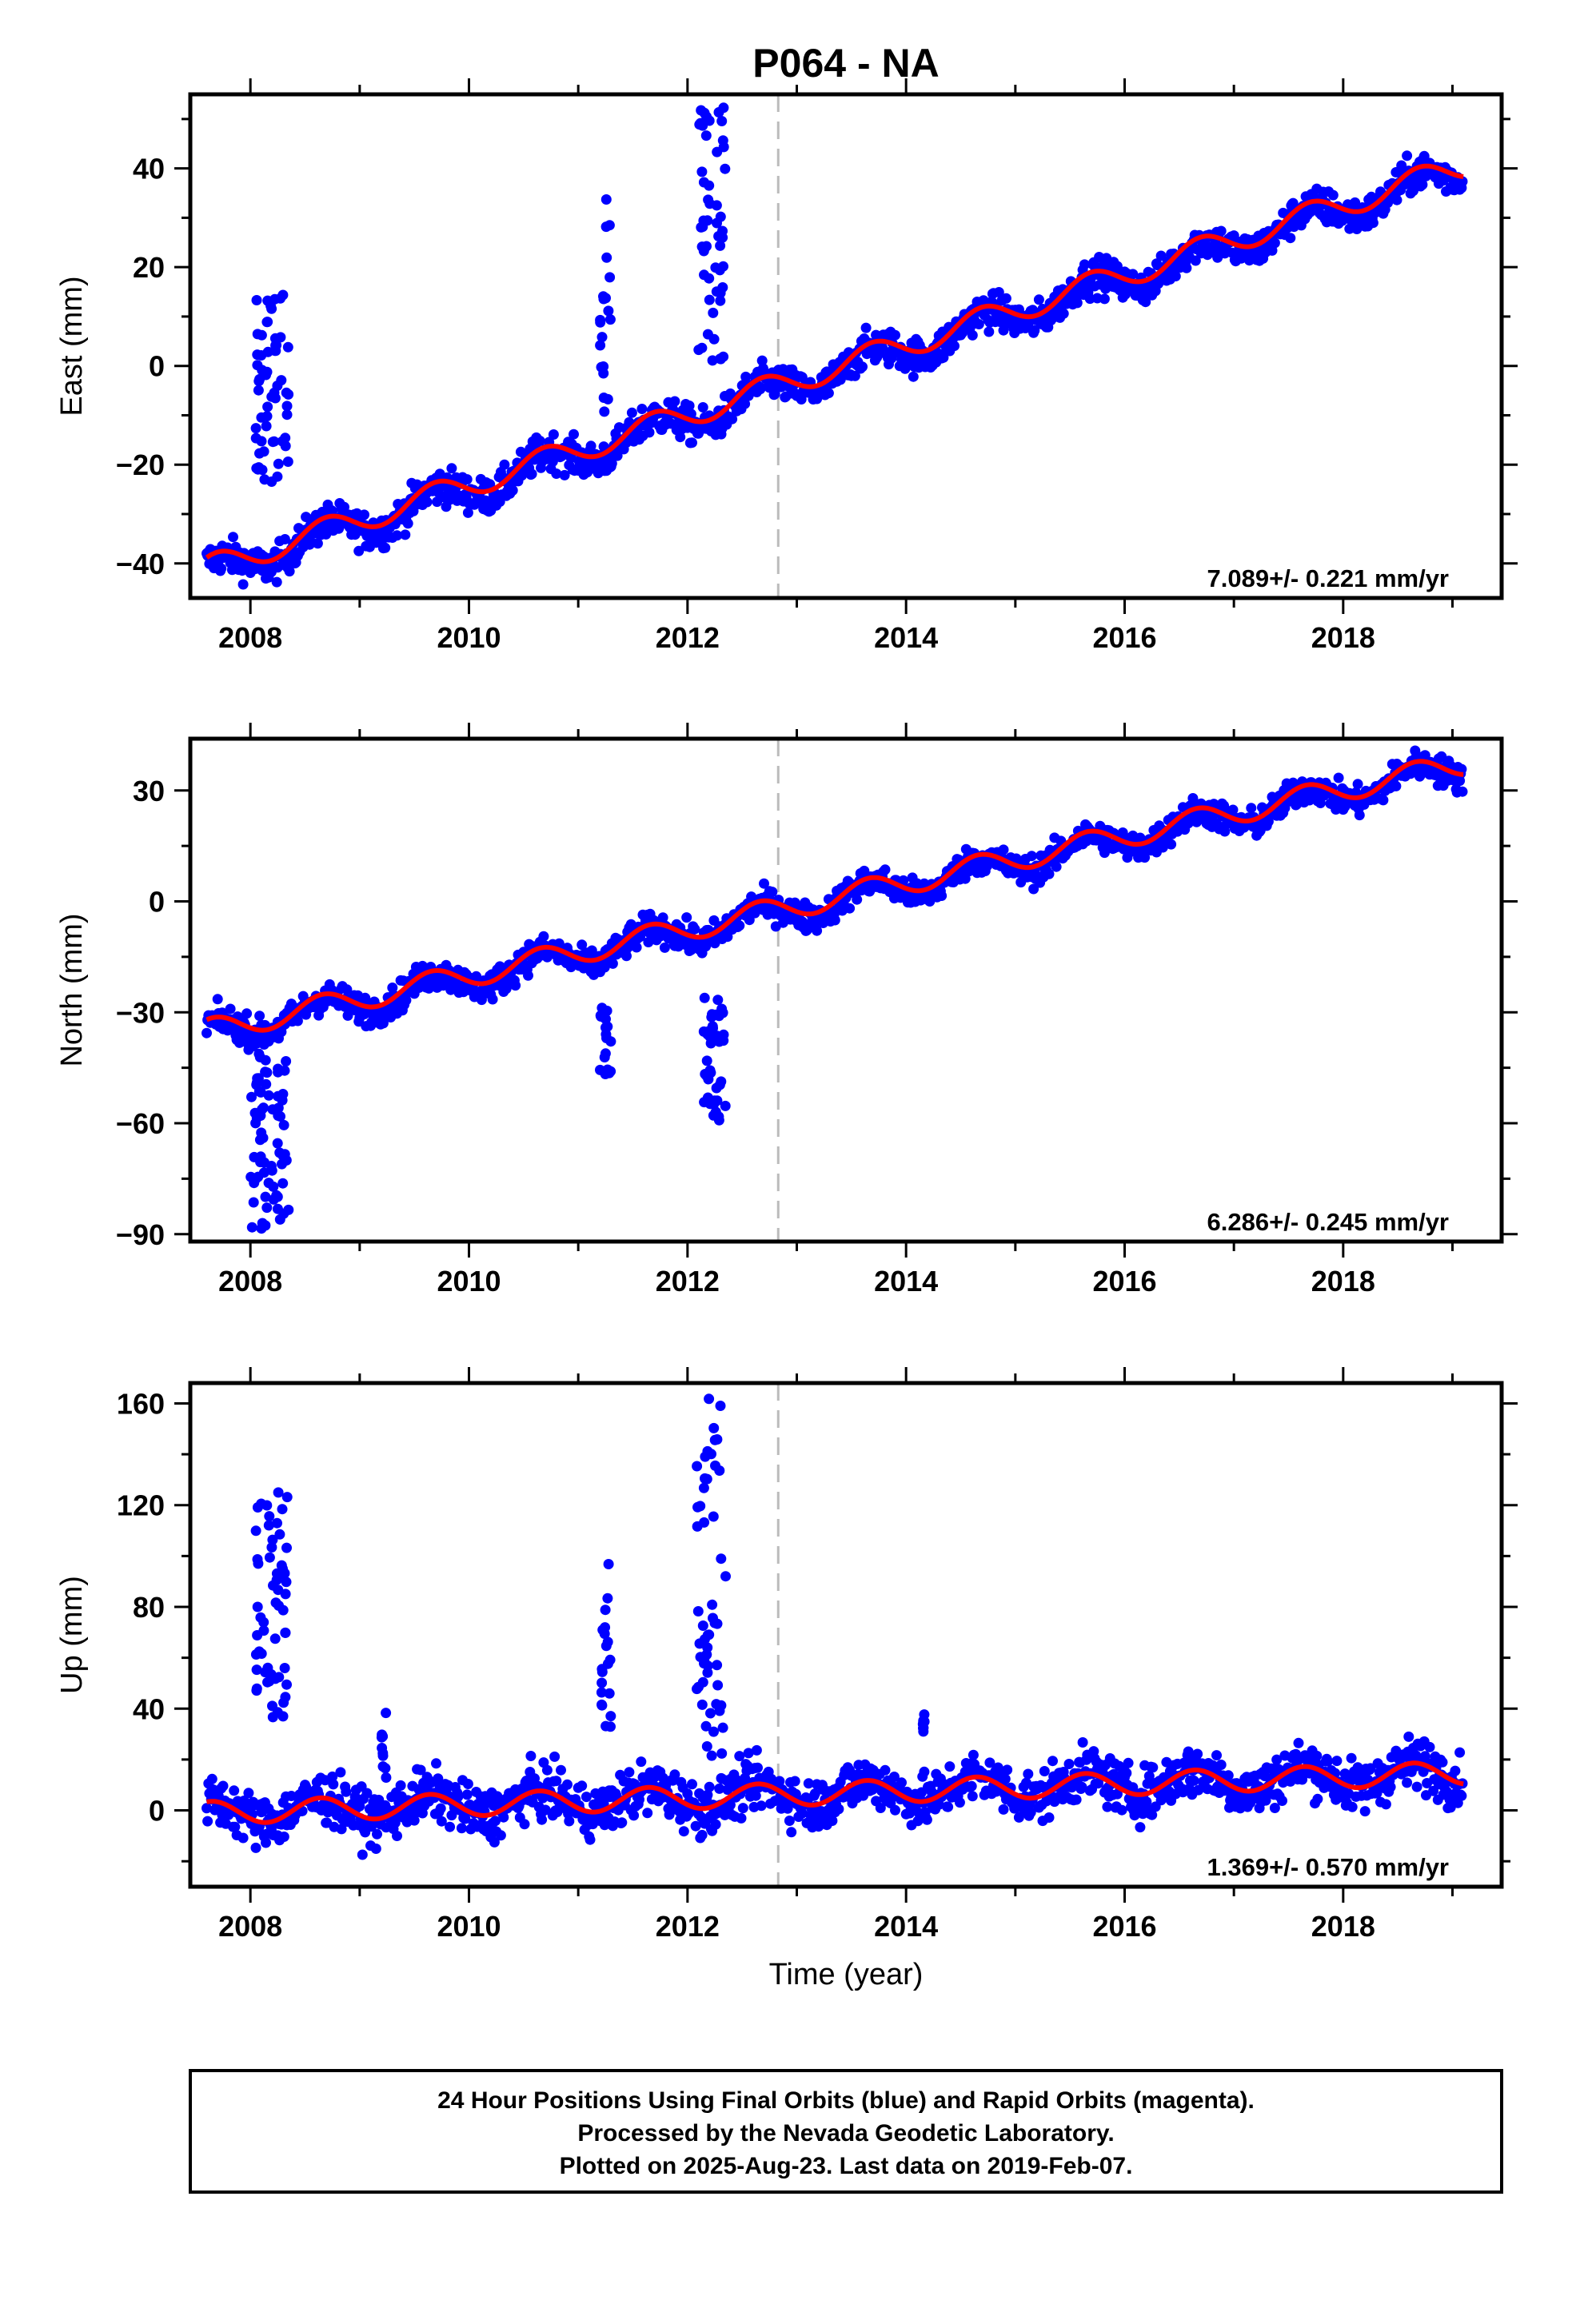  I want to click on x-tick-label-up: 2008, so click(250, 1926).